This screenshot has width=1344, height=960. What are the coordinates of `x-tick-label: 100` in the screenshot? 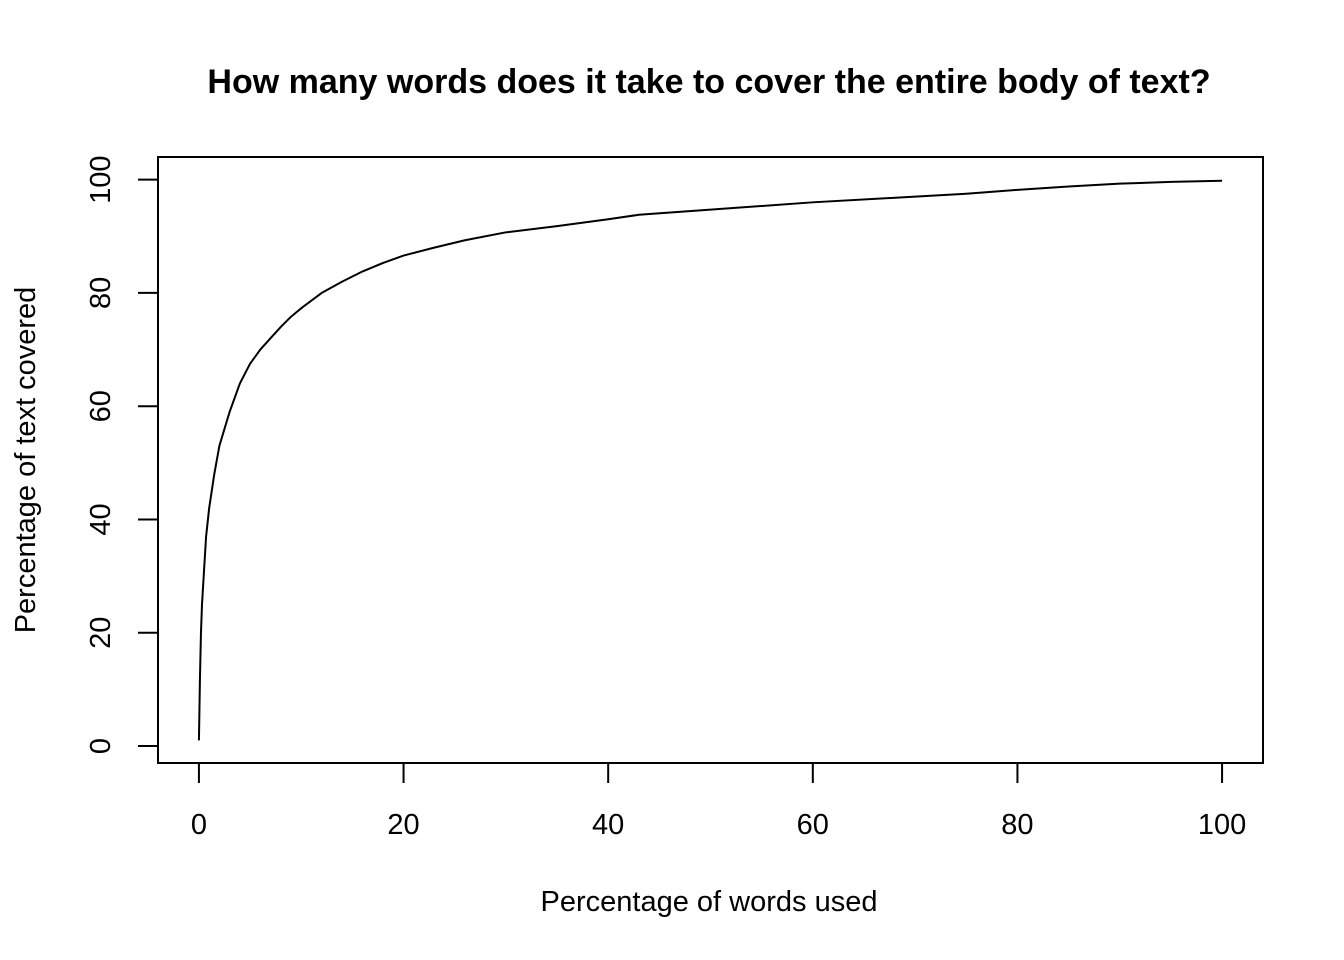 It's located at (1222, 825).